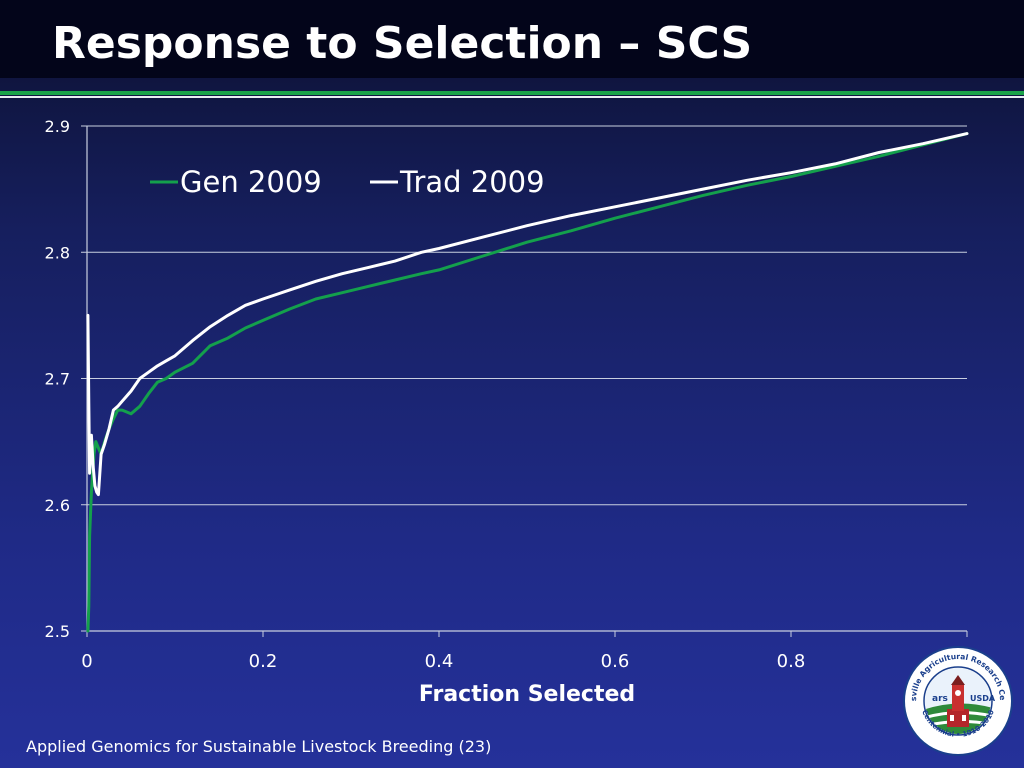  What do you see at coordinates (512, 93) in the screenshot?
I see `accent-rule-green` at bounding box center [512, 93].